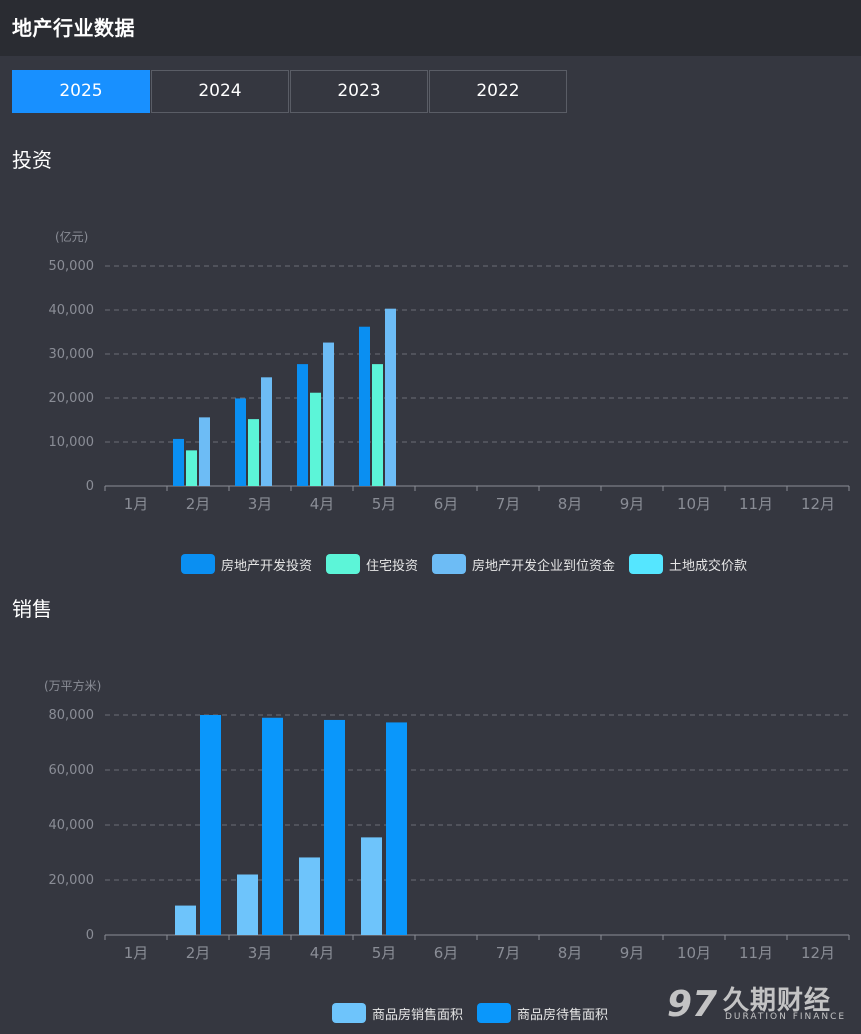 The width and height of the screenshot is (861, 1034). Describe the element at coordinates (392, 566) in the screenshot. I see `legend-label: 住宅投资` at that location.